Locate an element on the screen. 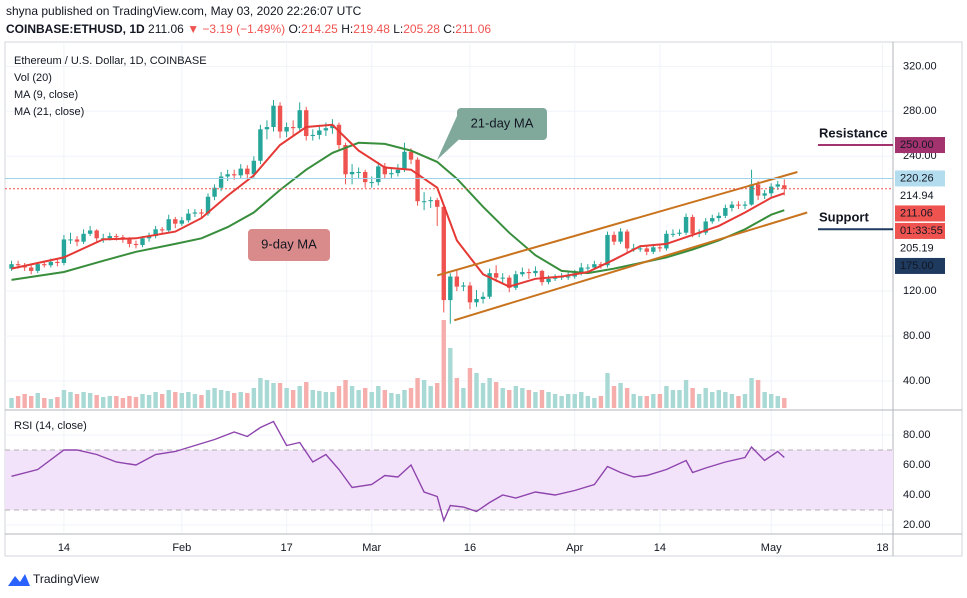 The image size is (967, 598). price-label-box is located at coordinates (920, 145).